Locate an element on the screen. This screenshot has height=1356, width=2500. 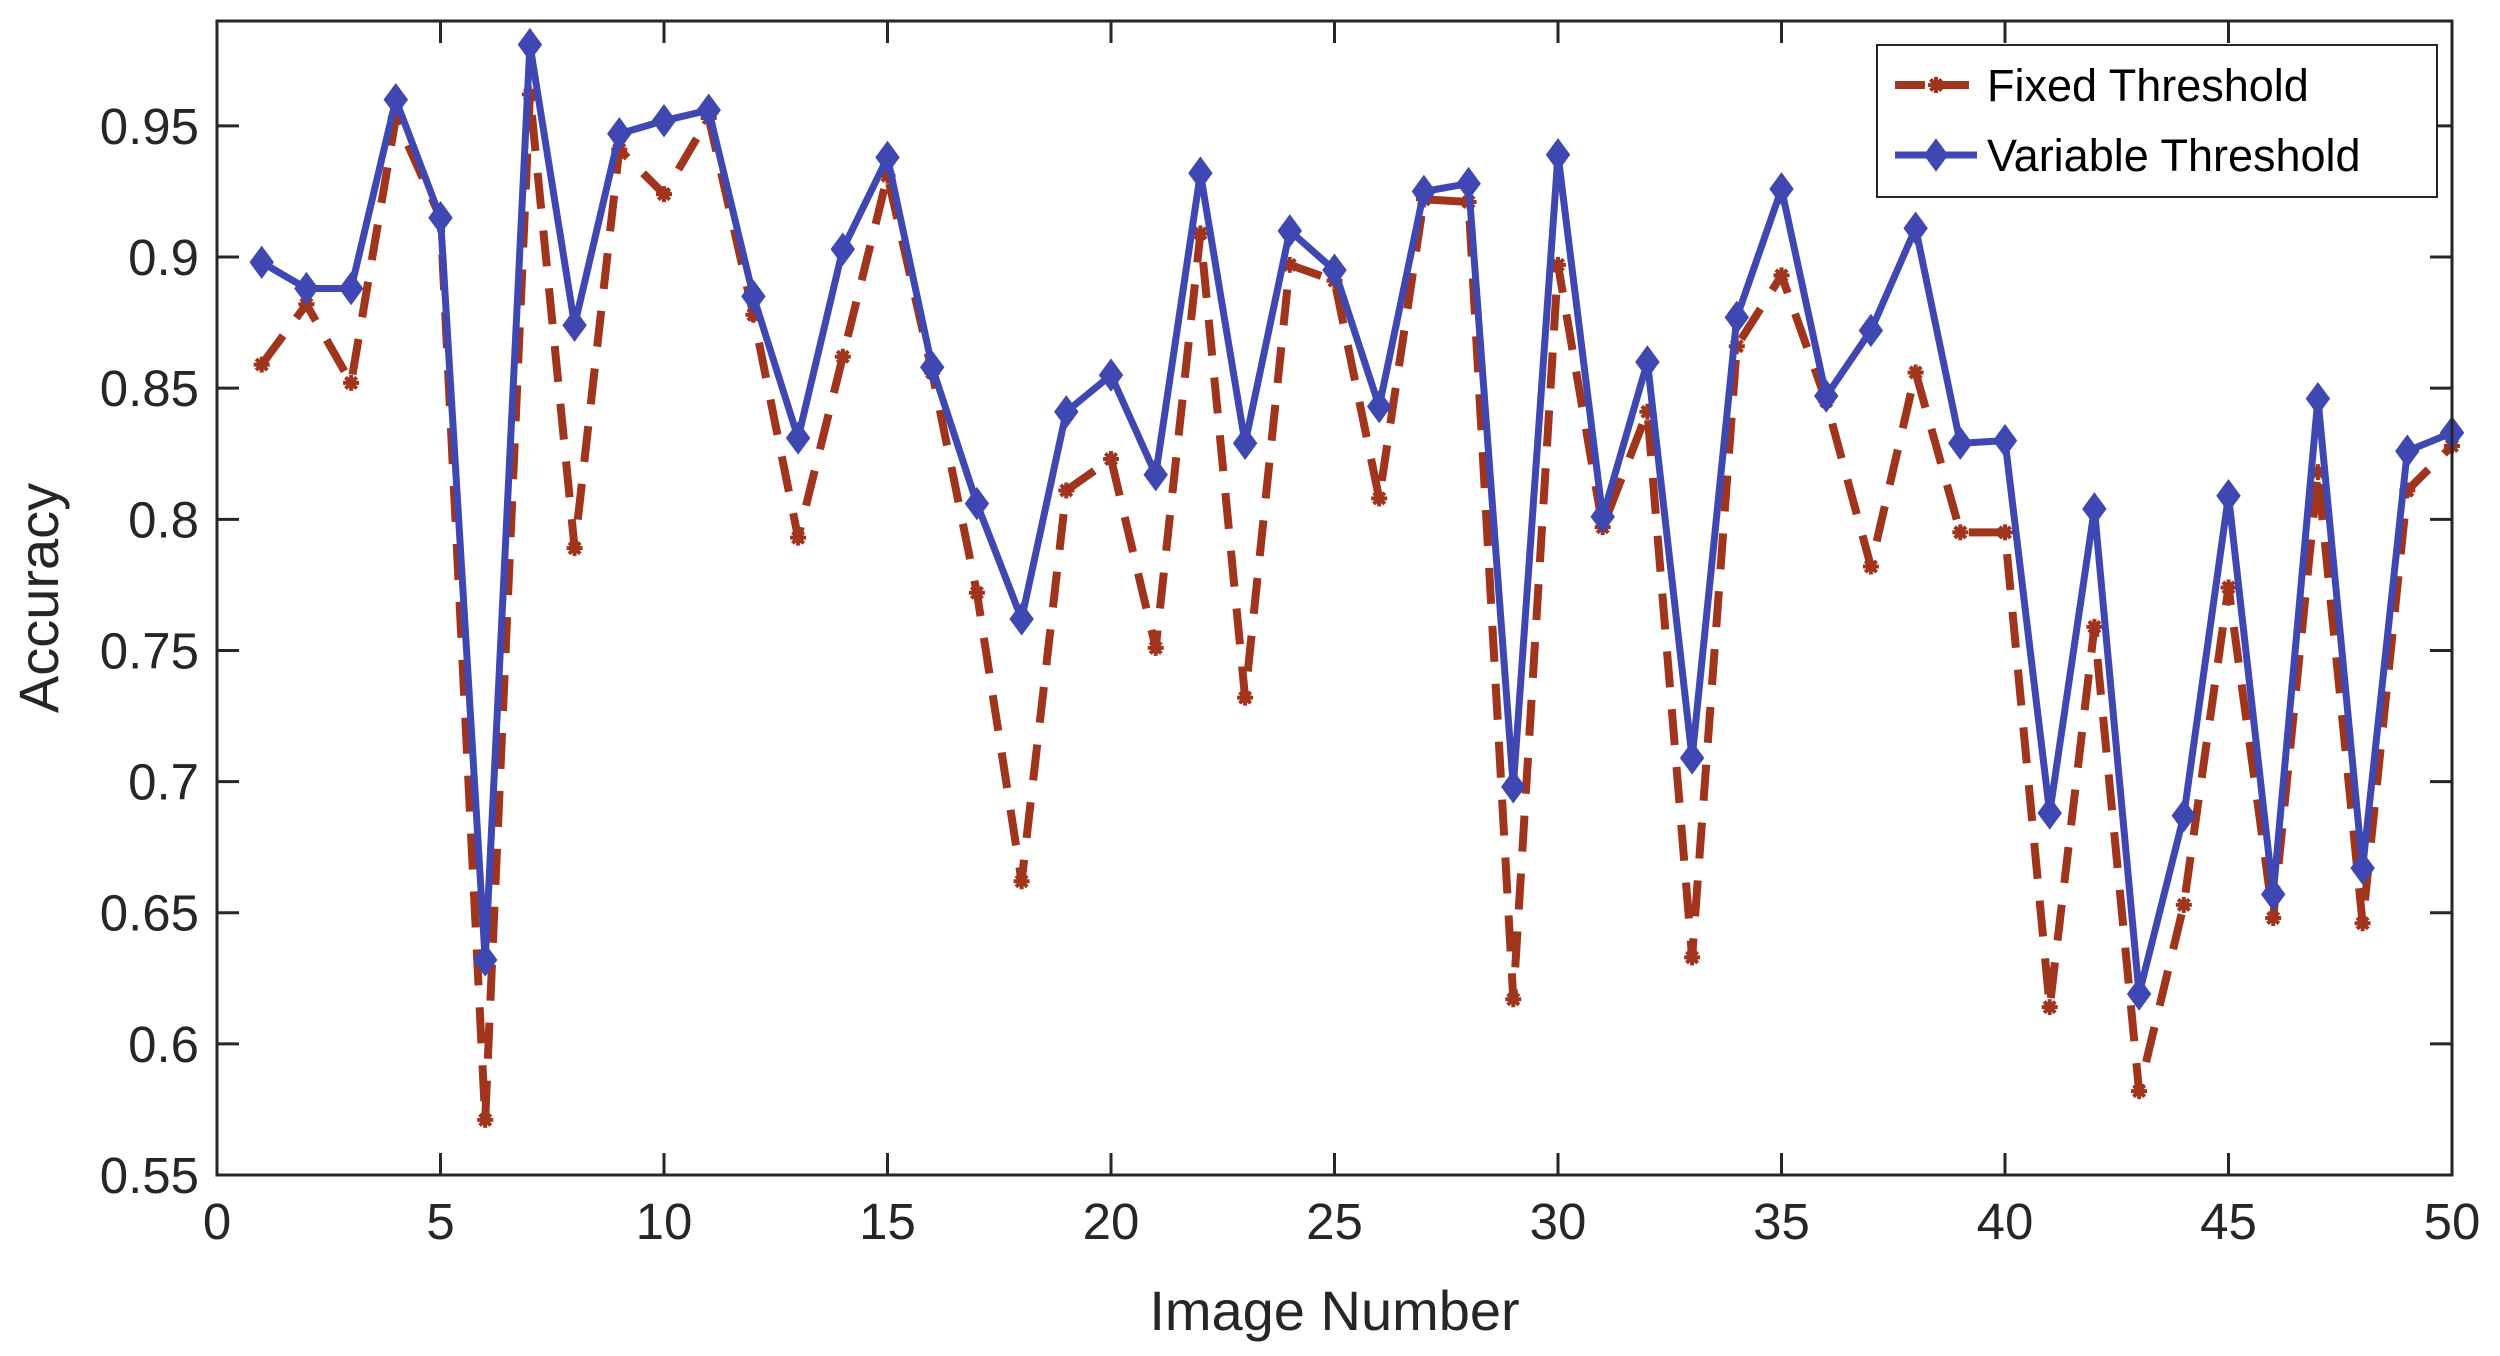
x-tick-label: 30 is located at coordinates (1558, 1221).